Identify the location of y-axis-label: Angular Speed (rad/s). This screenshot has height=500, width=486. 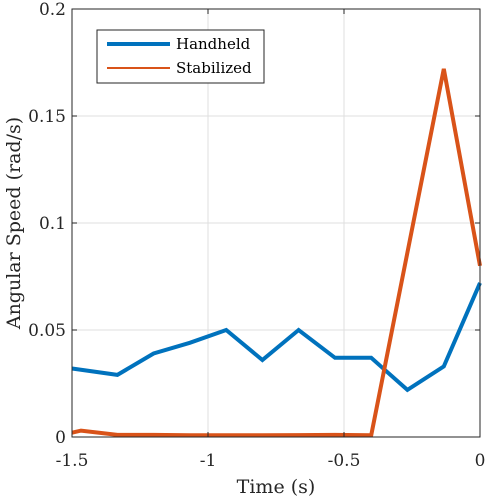
(14, 223).